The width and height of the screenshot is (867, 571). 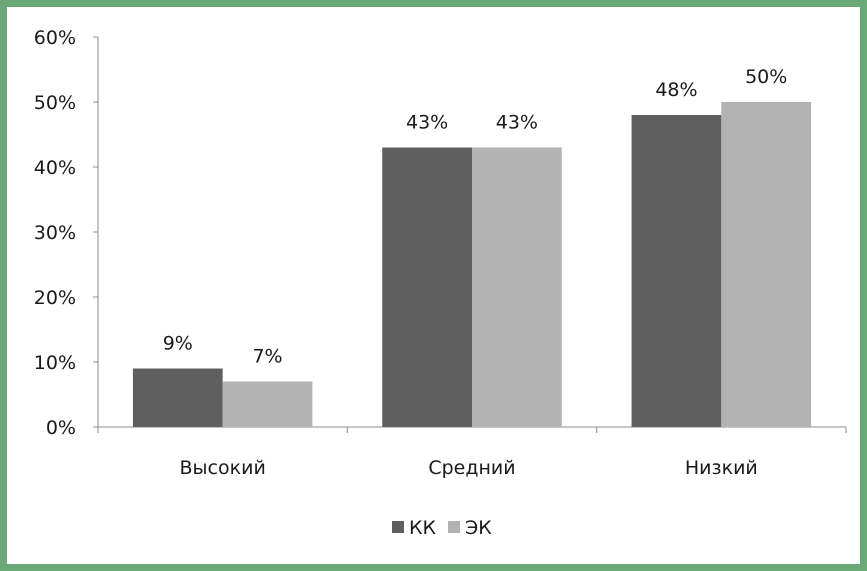 I want to click on legend: КК ЭК, so click(x=442, y=528).